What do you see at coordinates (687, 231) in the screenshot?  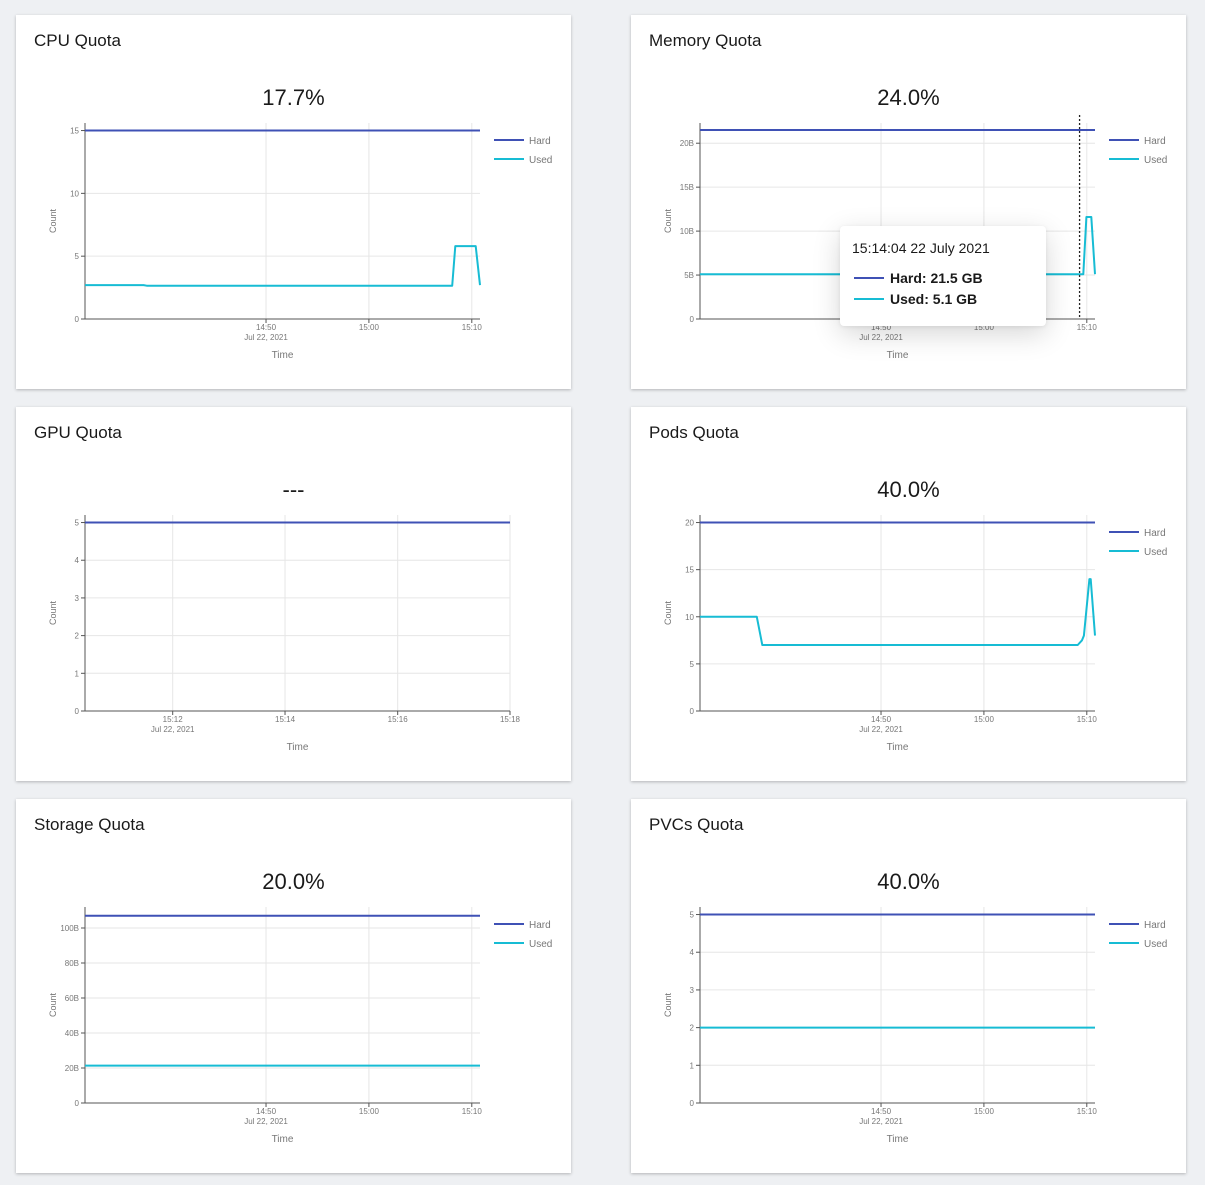 I see `y-tick-label: 10B` at bounding box center [687, 231].